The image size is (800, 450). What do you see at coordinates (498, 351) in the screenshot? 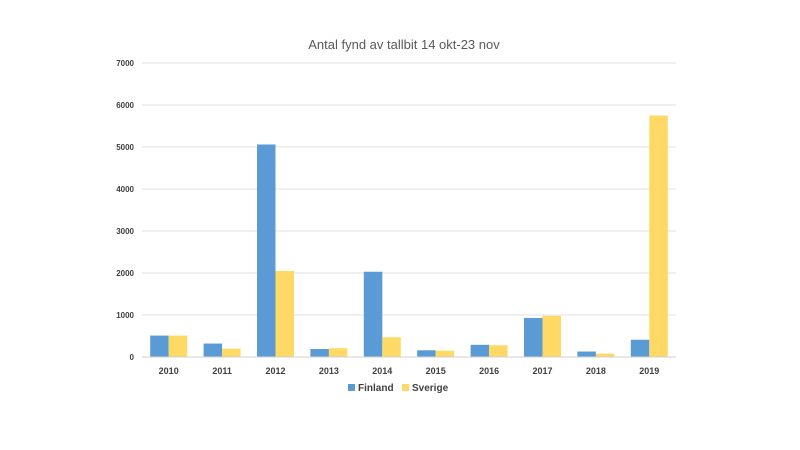
I see `bar-sverige-2016` at bounding box center [498, 351].